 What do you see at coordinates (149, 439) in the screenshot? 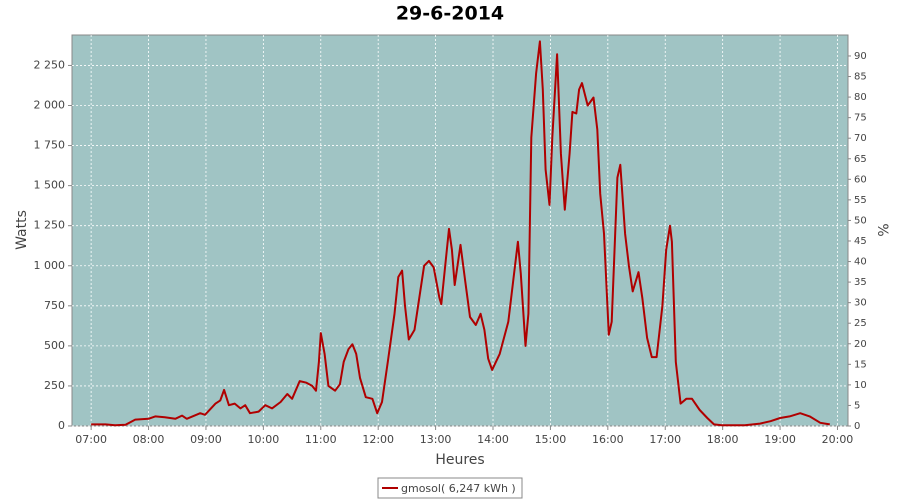
I see `x-tick-label: 08:00` at bounding box center [149, 439].